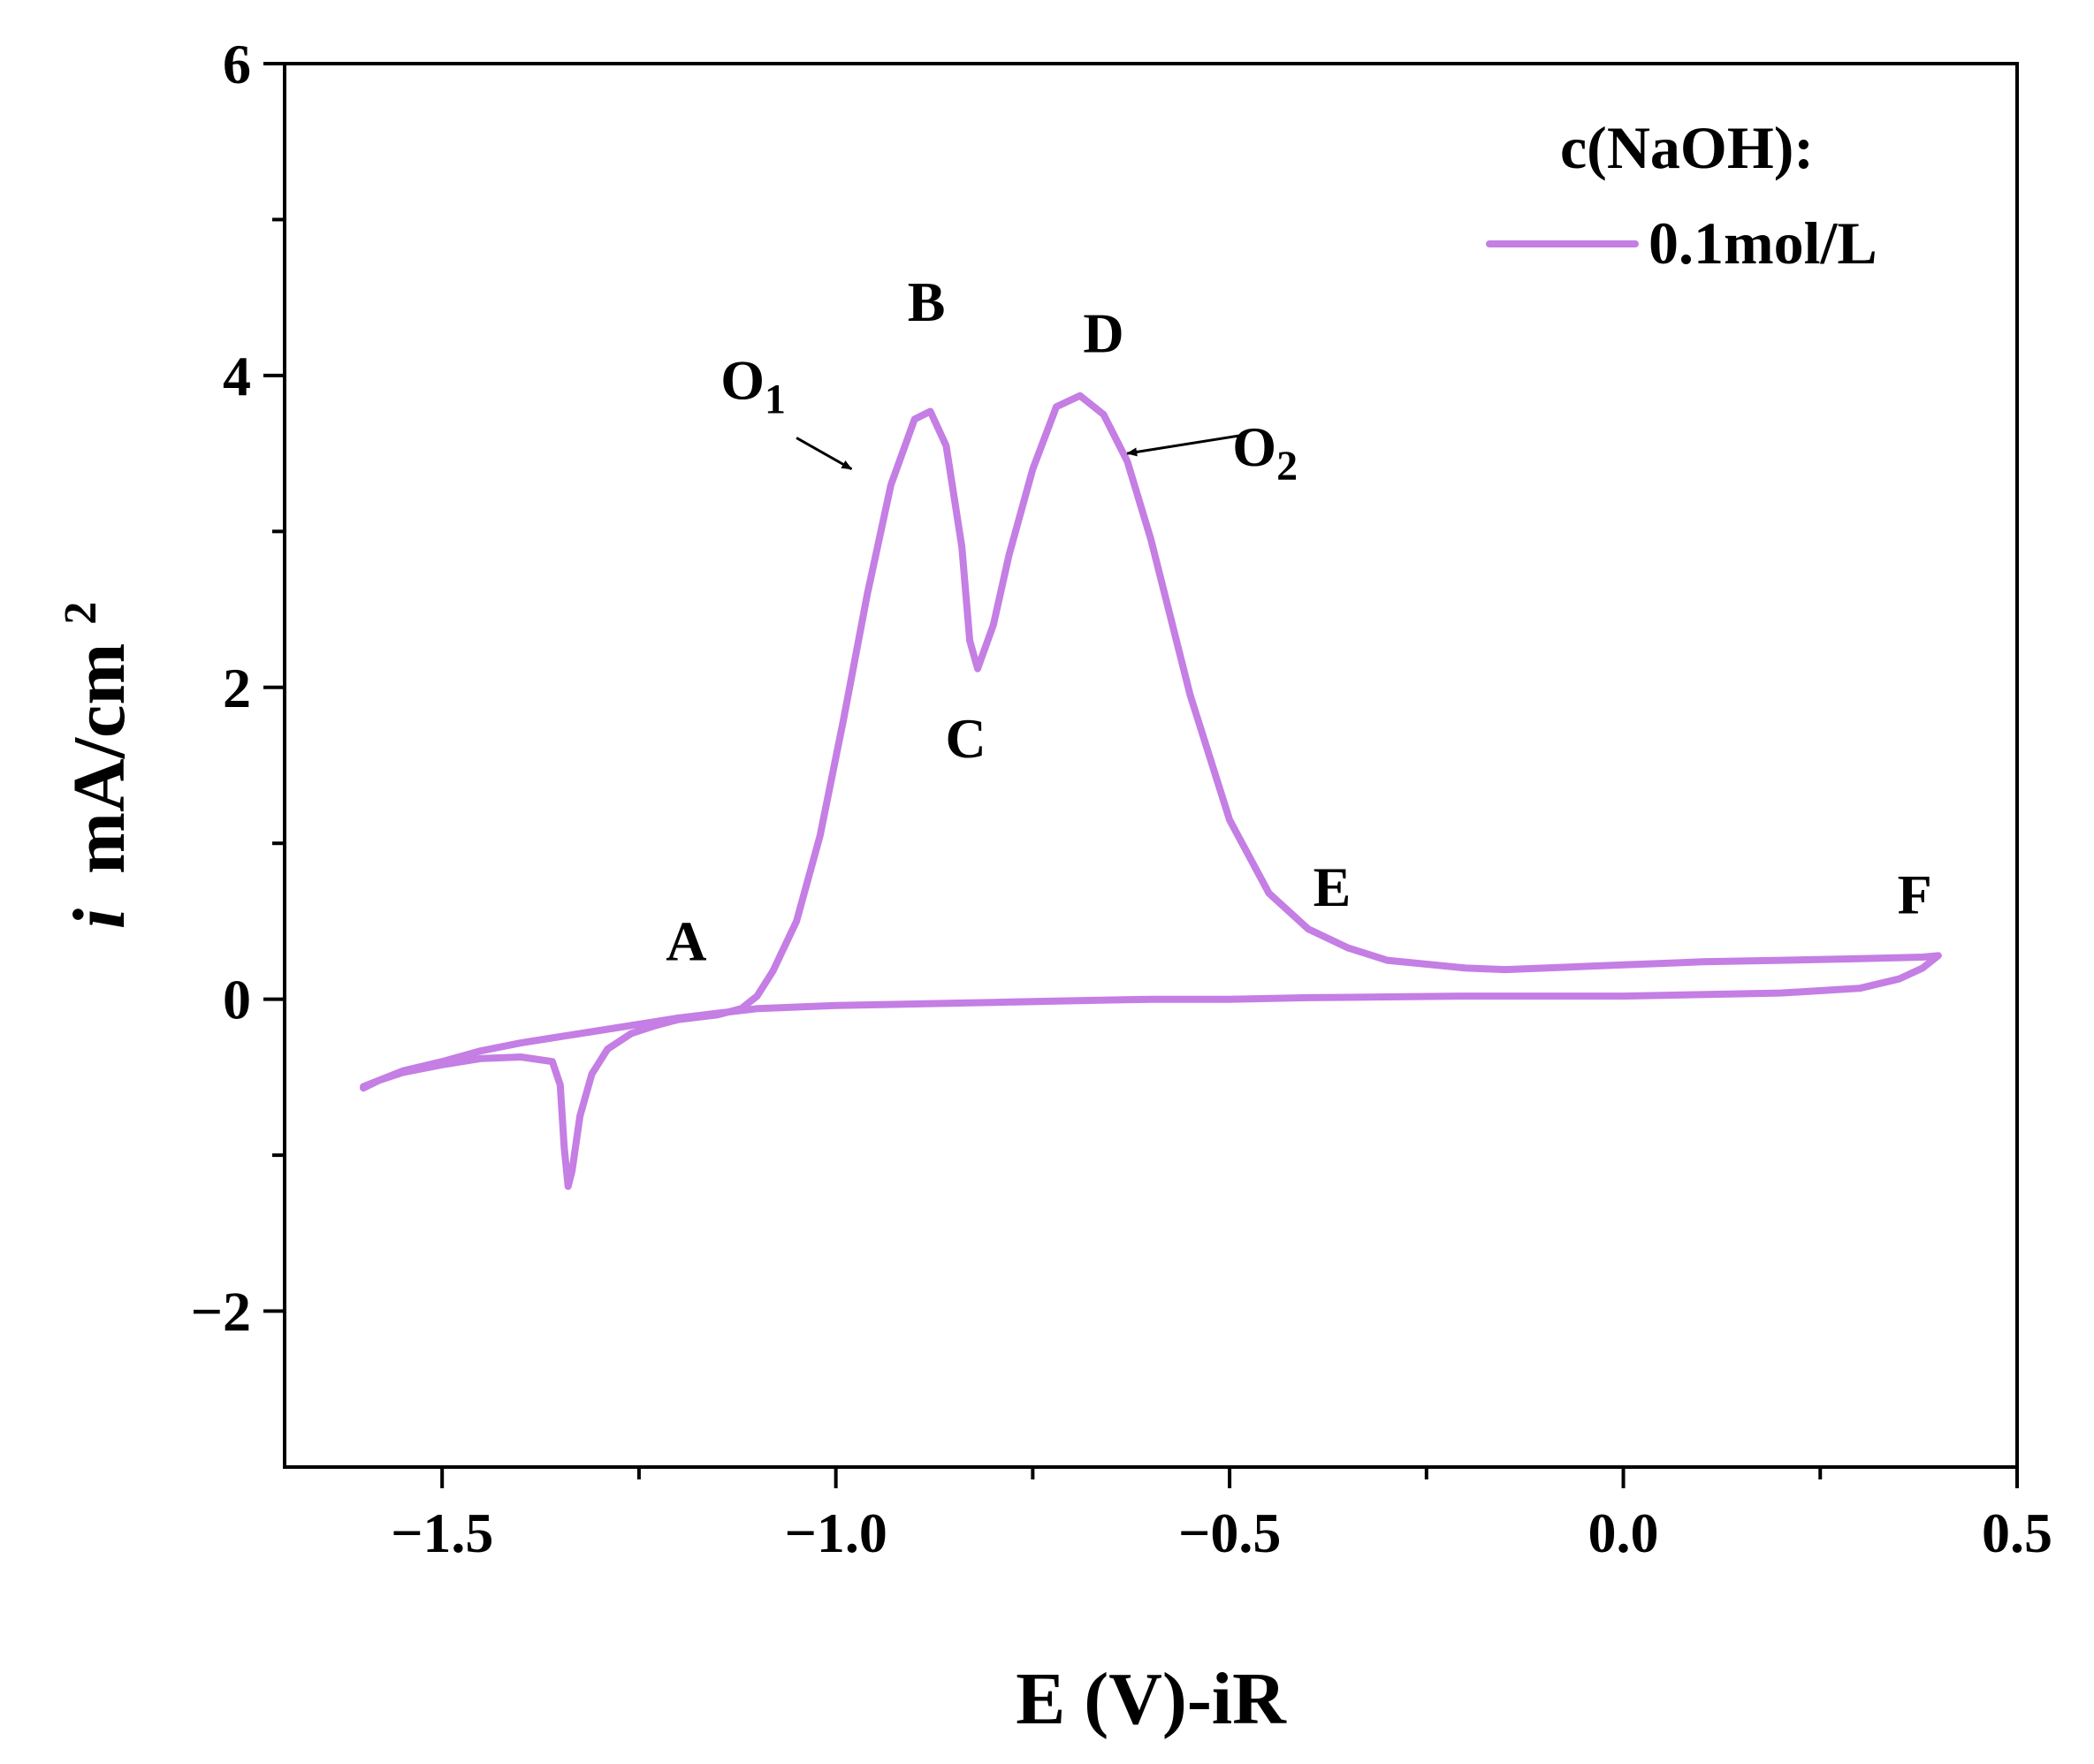 The height and width of the screenshot is (1764, 2094). What do you see at coordinates (1151, 1699) in the screenshot?
I see `x-axis-title: E (V)-iR` at bounding box center [1151, 1699].